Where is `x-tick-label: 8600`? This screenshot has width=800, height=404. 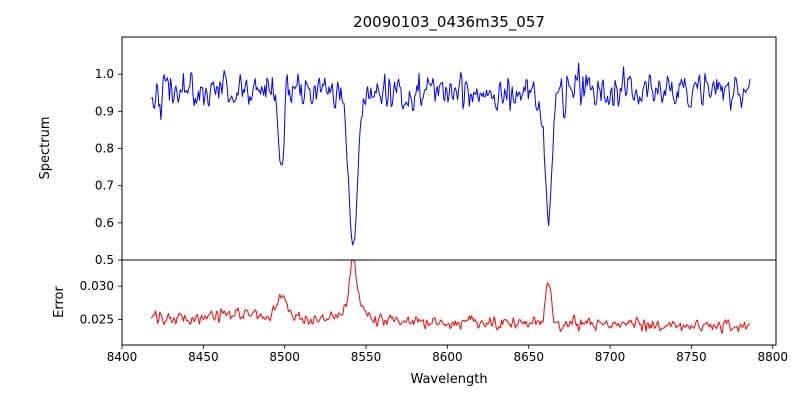
x-tick-label: 8600 is located at coordinates (447, 357).